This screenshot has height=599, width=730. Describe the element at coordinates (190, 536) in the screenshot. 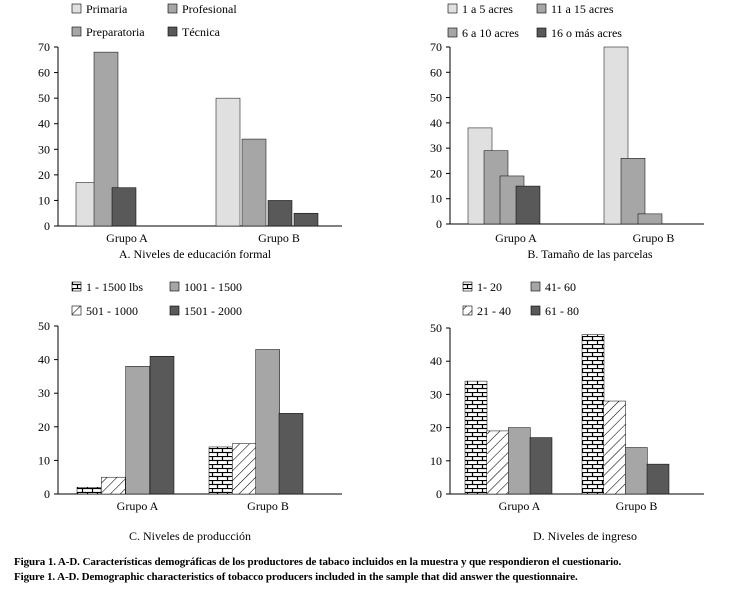

I see `chart-title: C. Niveles de producción` at that location.